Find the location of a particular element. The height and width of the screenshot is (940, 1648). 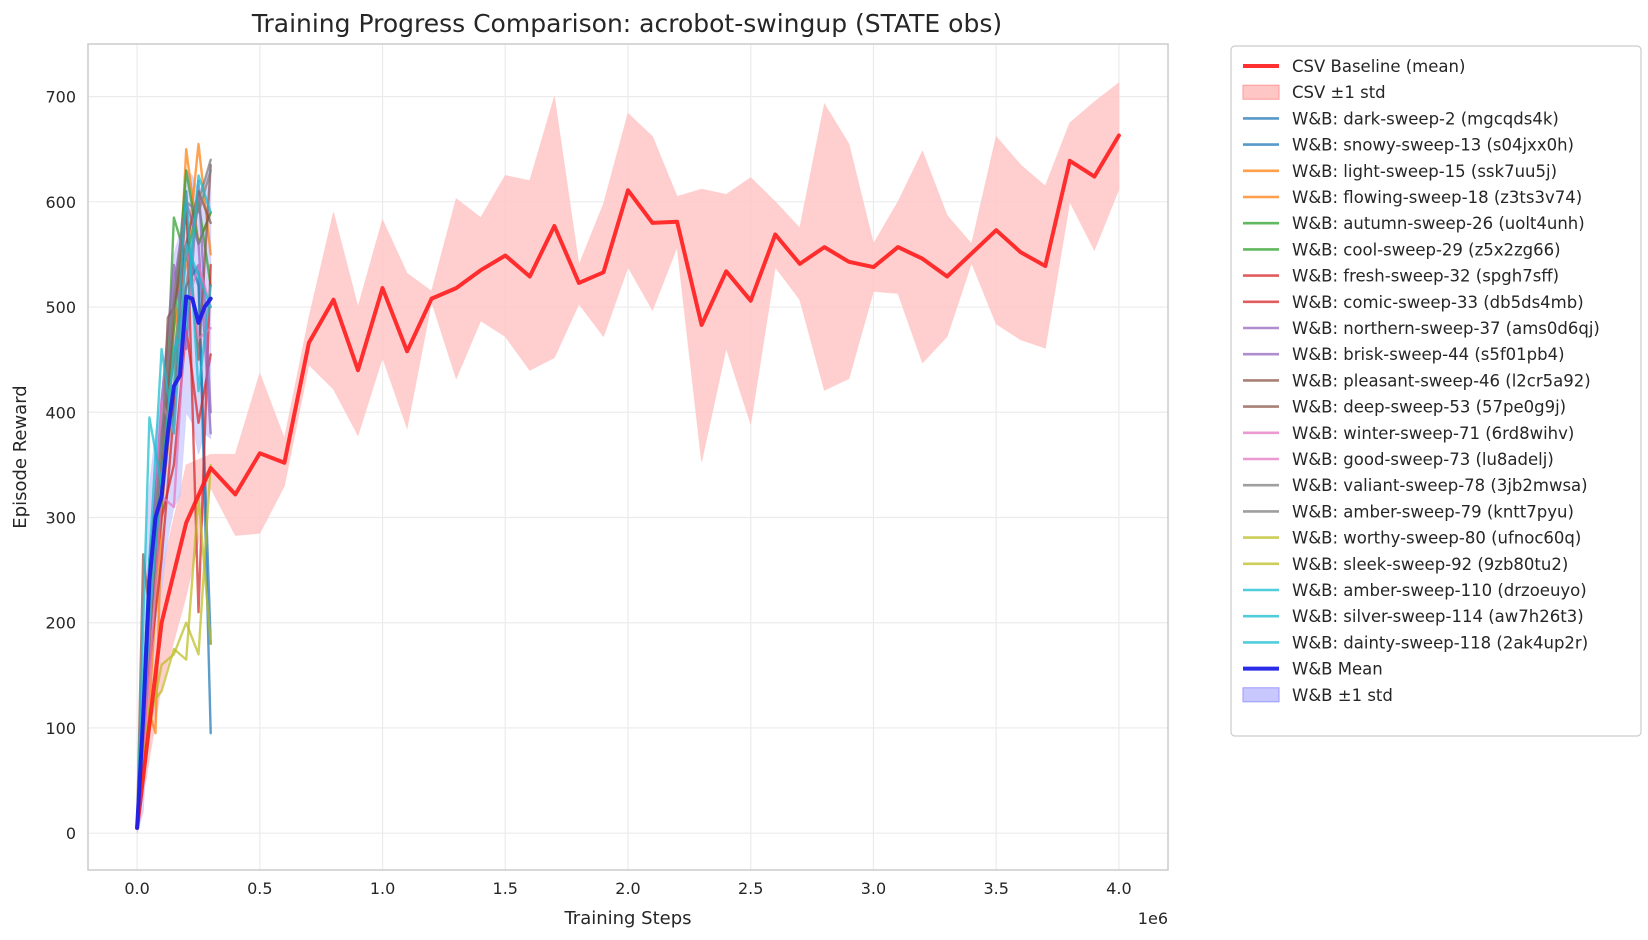

y-tick-label: 300 is located at coordinates (60, 518).